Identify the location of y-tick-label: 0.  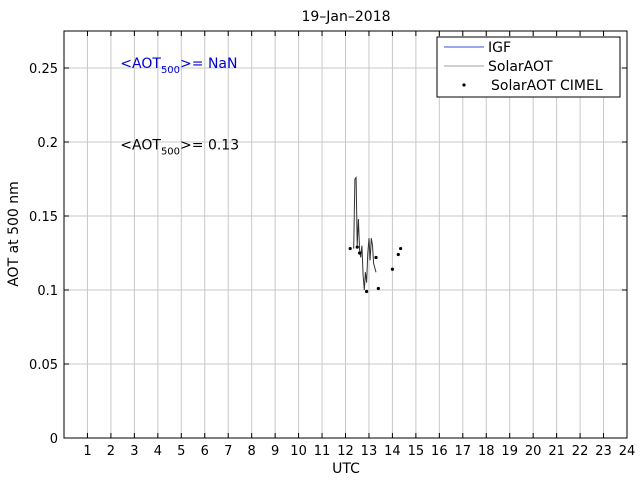
(54, 439).